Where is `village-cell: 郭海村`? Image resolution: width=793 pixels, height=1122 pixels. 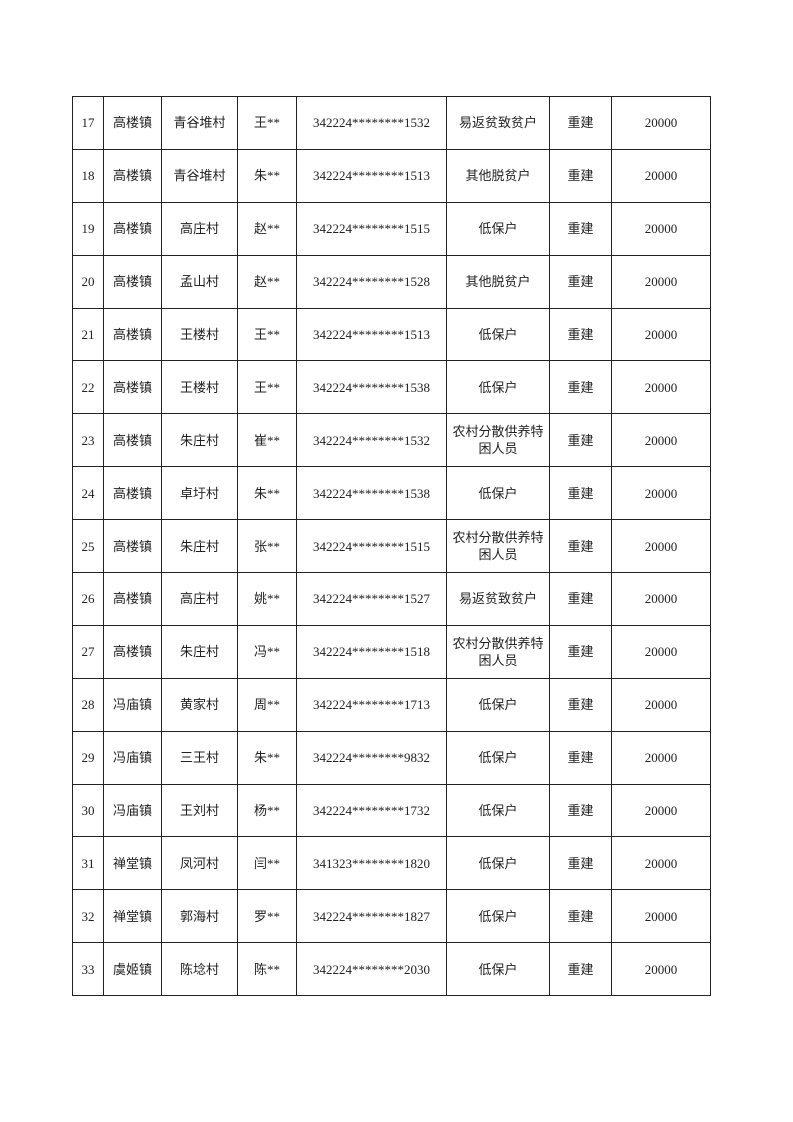 village-cell: 郭海村 is located at coordinates (199, 916).